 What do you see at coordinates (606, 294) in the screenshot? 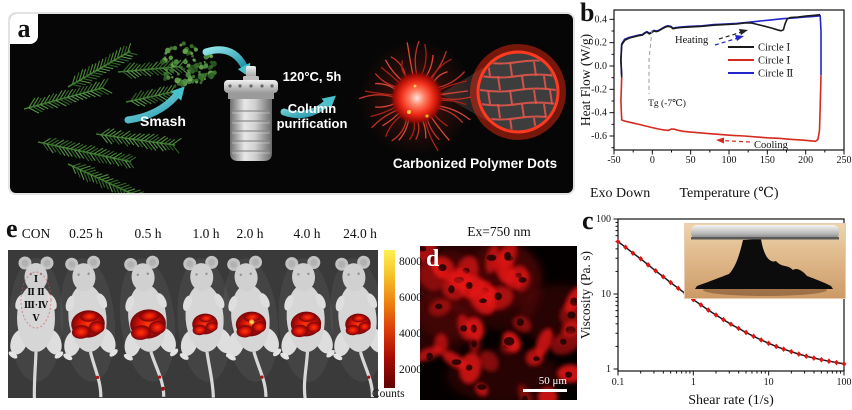
I see `tick-label: 10` at bounding box center [606, 294].